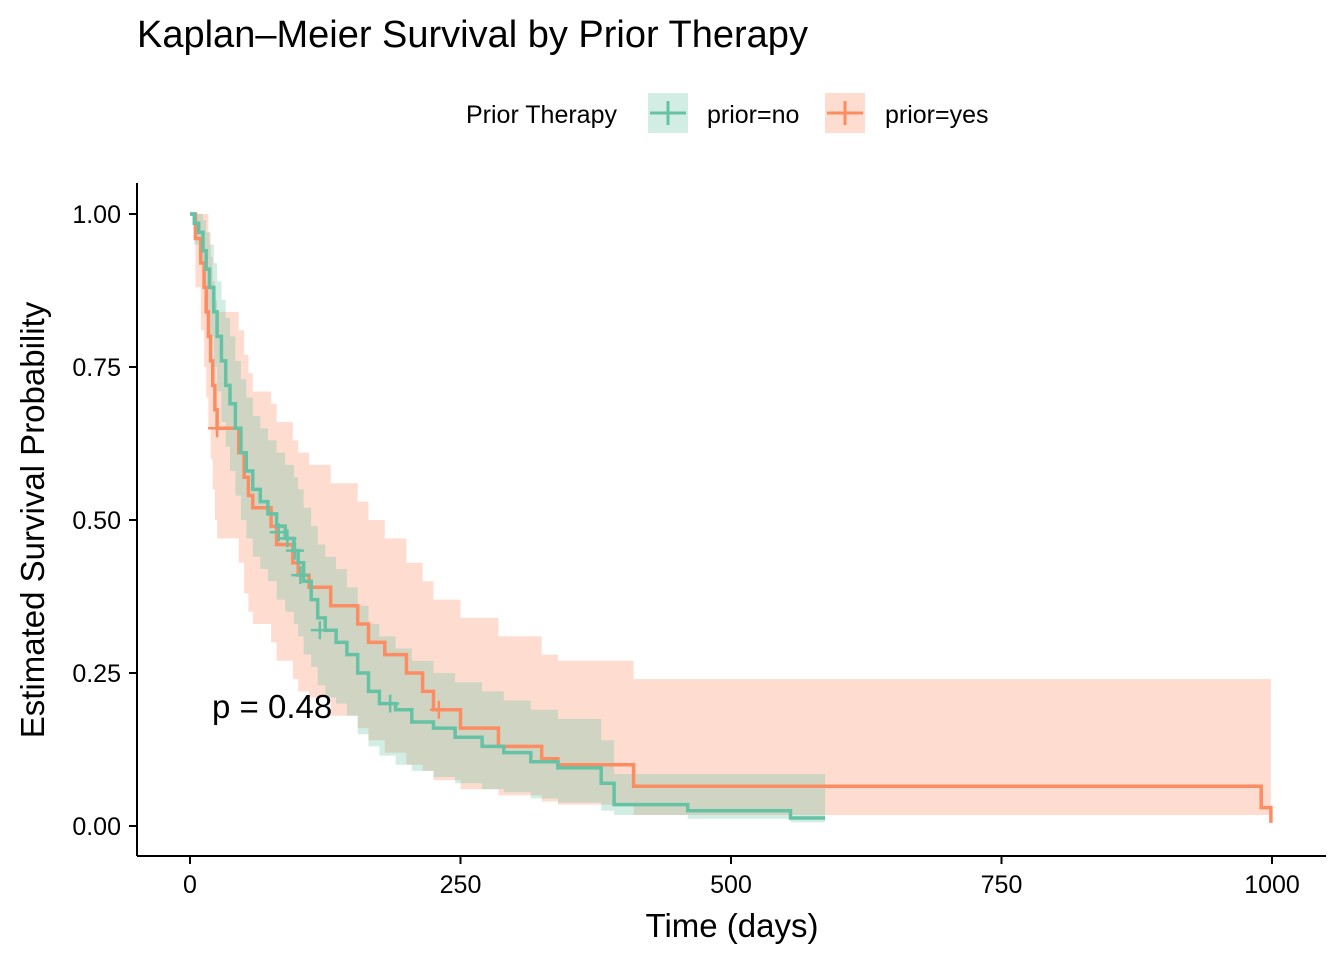  What do you see at coordinates (96, 215) in the screenshot?
I see `y-tick-label-4: 1.00` at bounding box center [96, 215].